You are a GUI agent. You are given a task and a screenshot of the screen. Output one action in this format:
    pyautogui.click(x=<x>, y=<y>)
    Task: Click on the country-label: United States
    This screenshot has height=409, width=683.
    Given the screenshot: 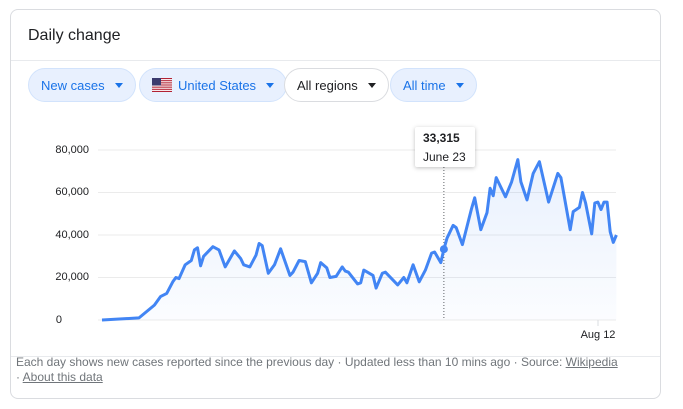 What is the action you would take?
    pyautogui.click(x=217, y=85)
    